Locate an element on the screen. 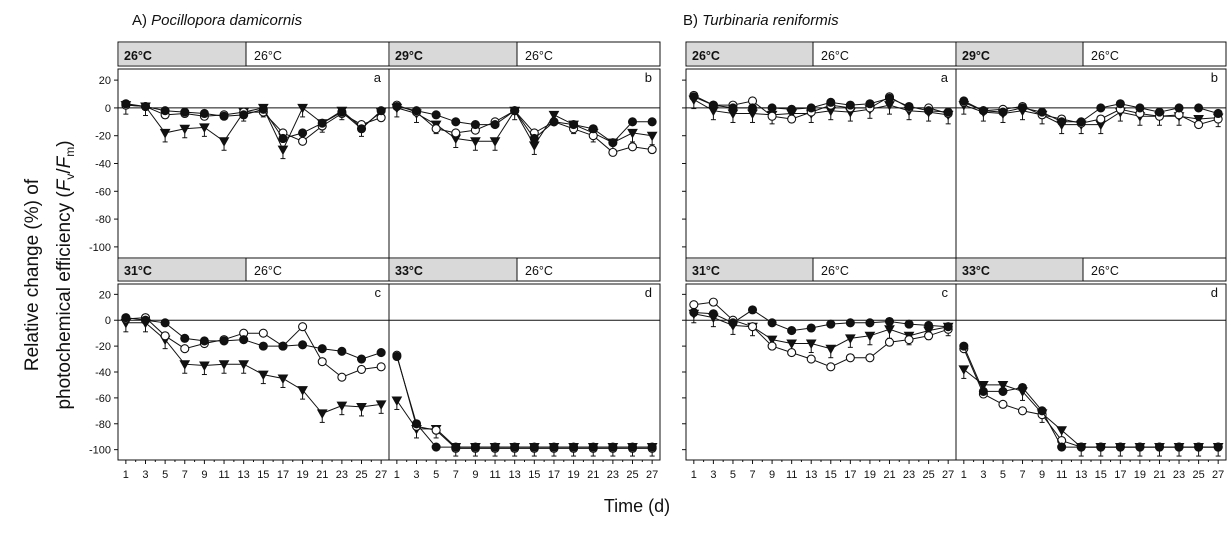 This screenshot has width=1231, height=542. y-tick-label: -20 is located at coordinates (103, 347).